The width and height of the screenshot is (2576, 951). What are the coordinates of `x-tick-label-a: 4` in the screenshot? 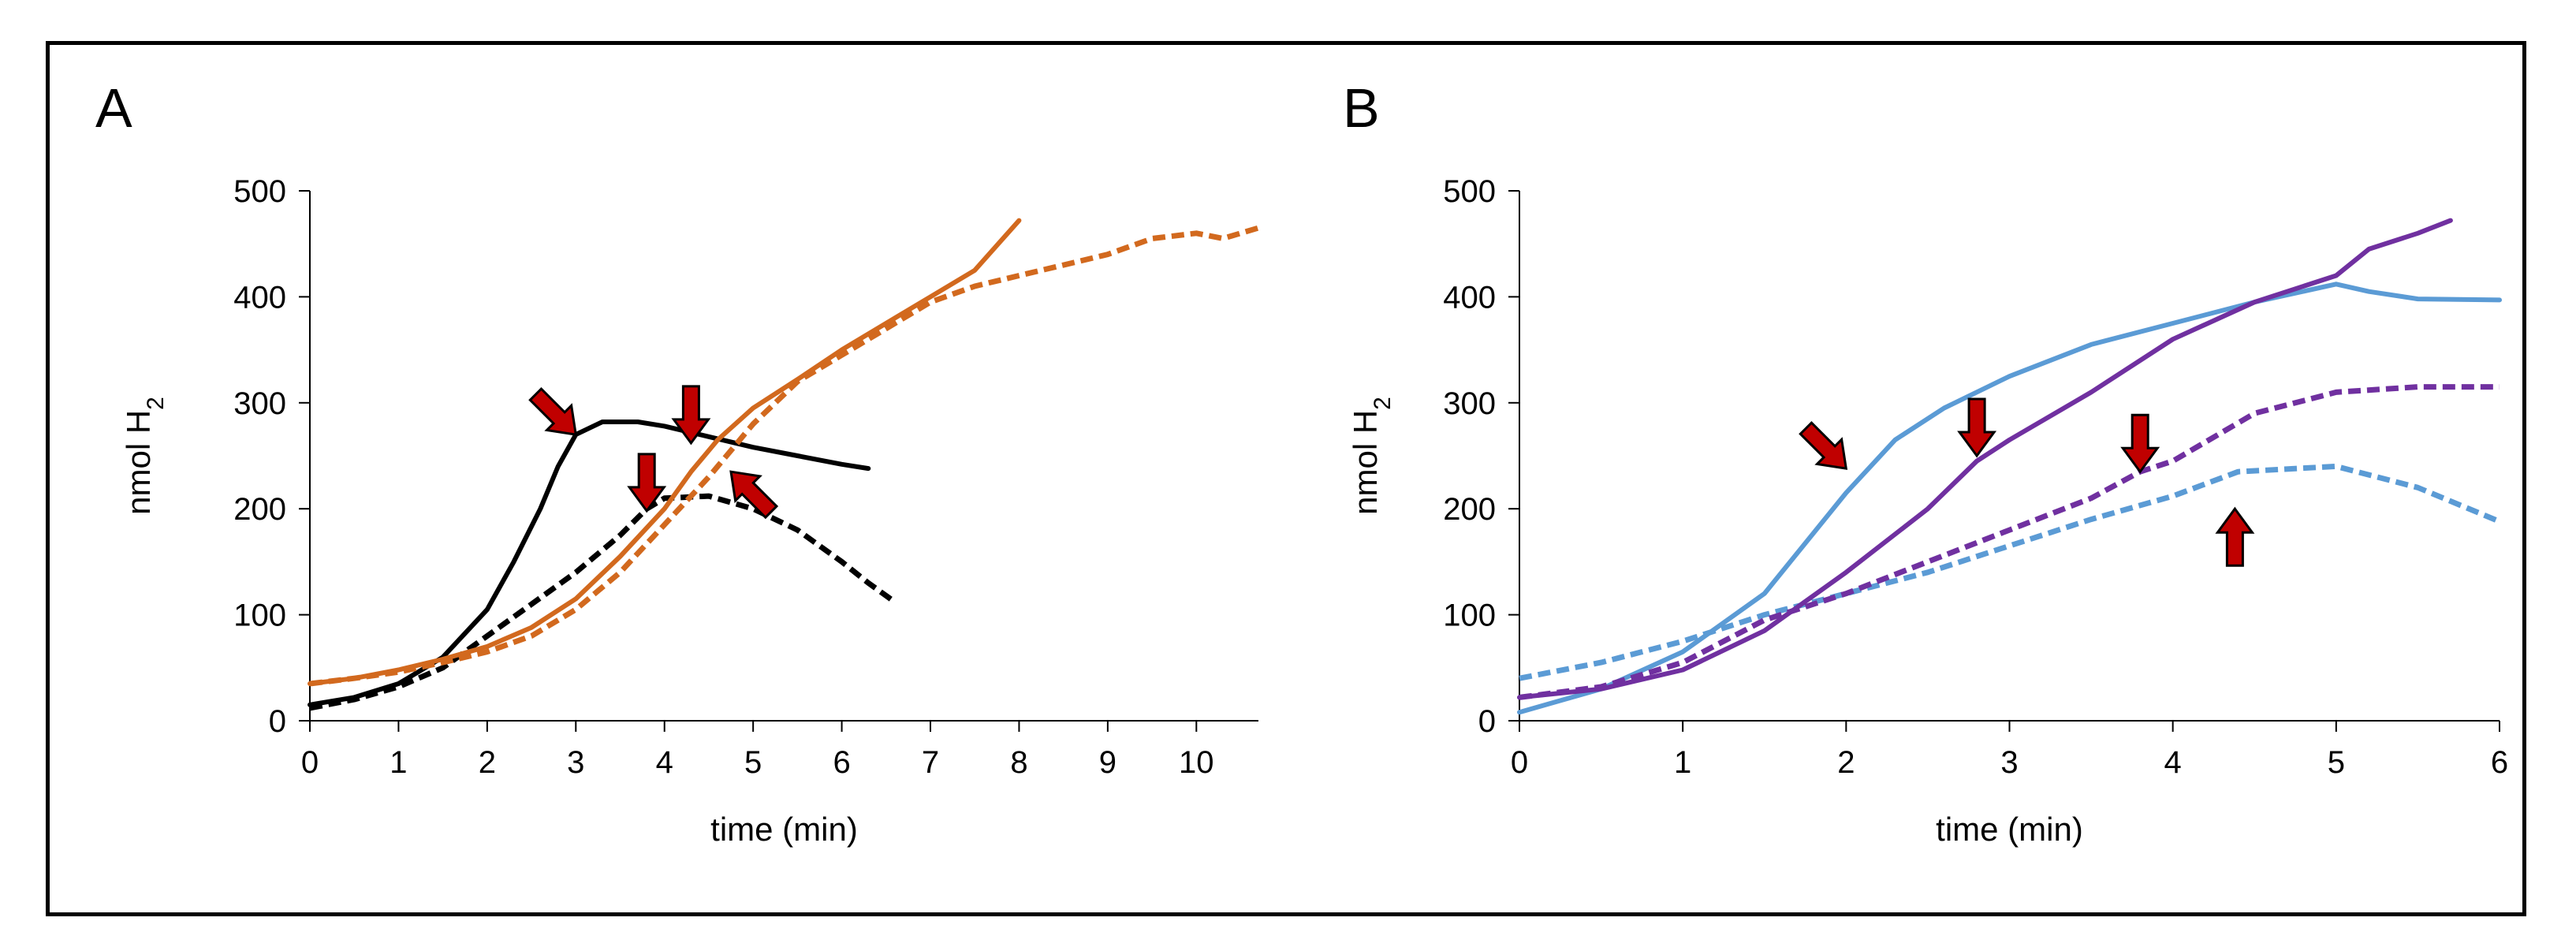 It's located at (664, 763).